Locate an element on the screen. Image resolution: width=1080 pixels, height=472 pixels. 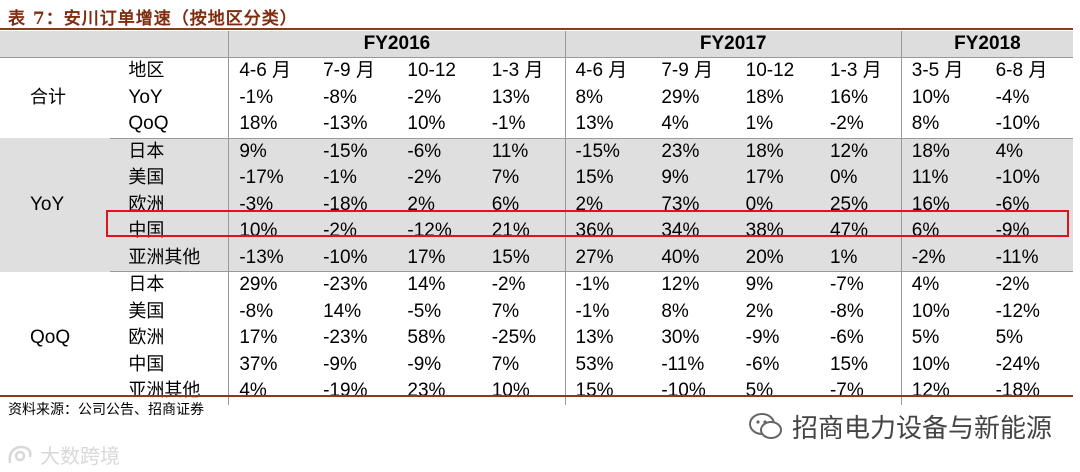
row-label: 亚洲其他 is located at coordinates (169, 258).